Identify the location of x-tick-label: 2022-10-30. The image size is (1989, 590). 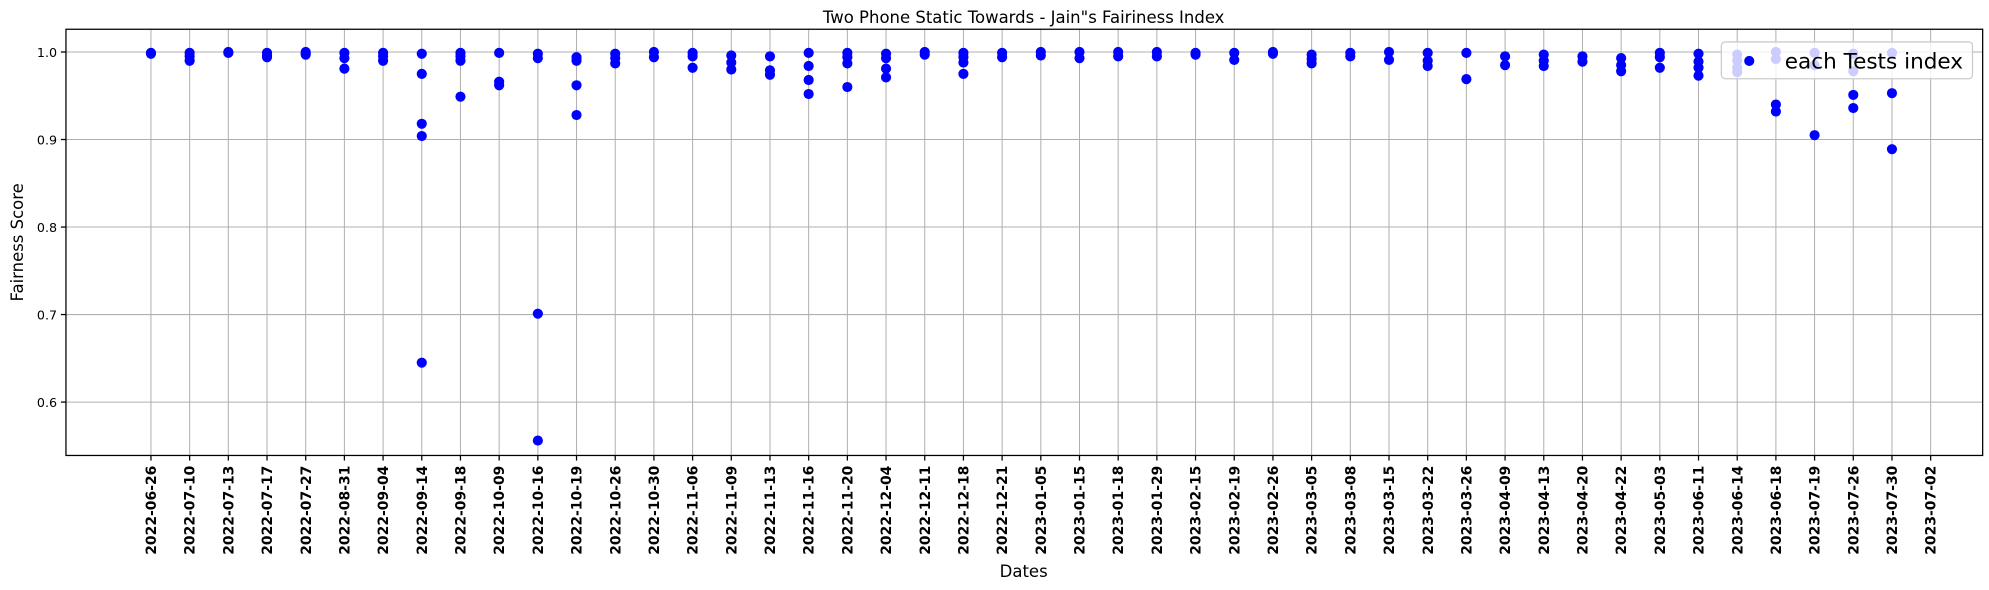
(655, 509).